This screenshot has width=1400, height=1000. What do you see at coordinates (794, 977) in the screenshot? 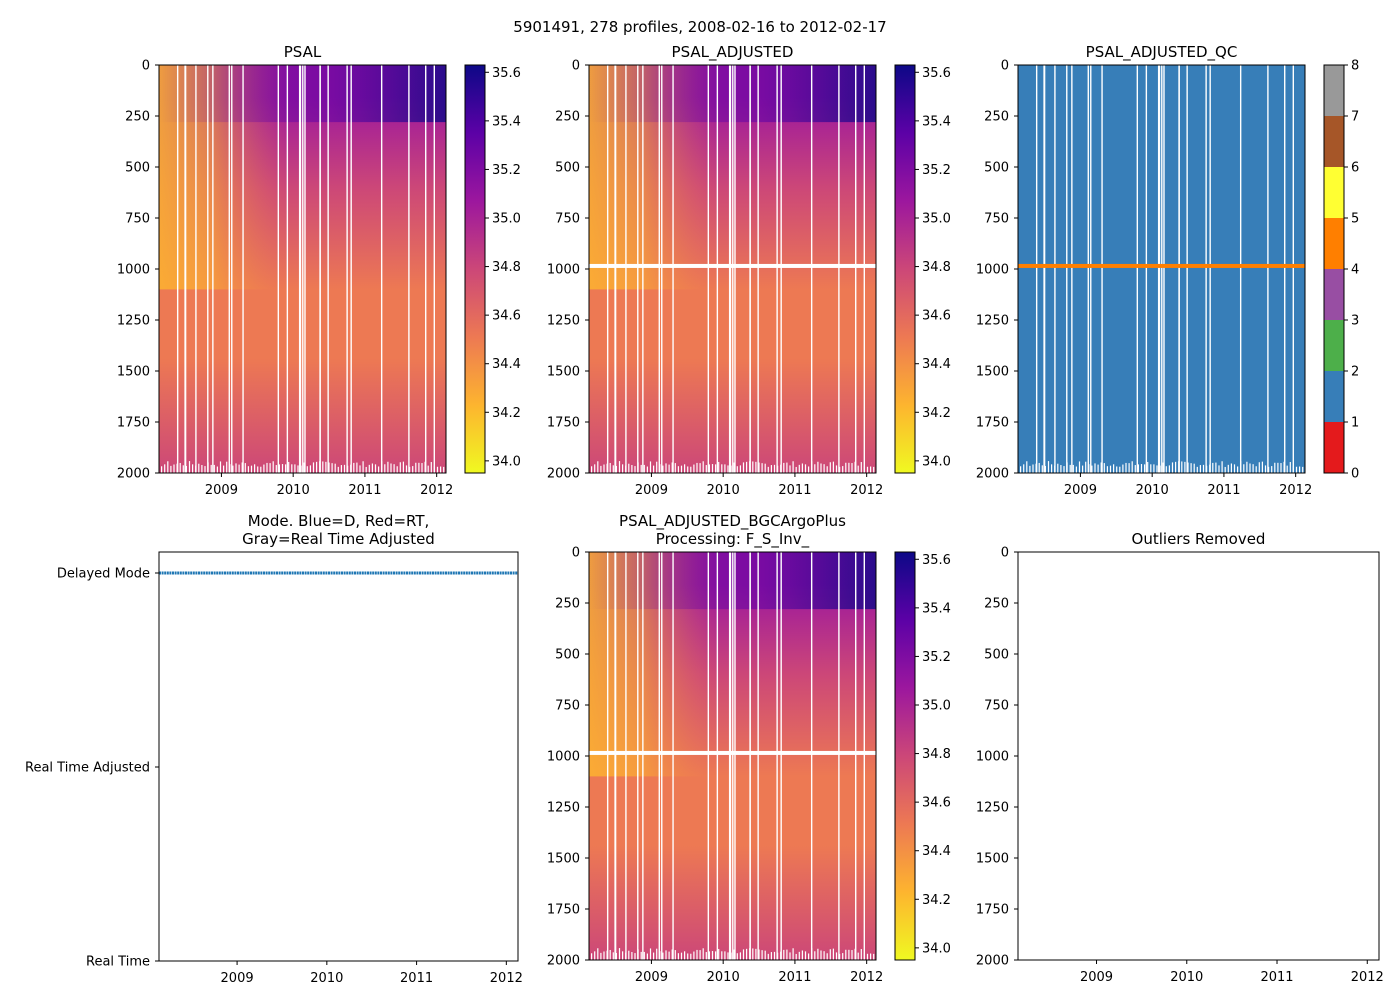
I see `psal_bgc-xtick-label: 2011` at bounding box center [794, 977].